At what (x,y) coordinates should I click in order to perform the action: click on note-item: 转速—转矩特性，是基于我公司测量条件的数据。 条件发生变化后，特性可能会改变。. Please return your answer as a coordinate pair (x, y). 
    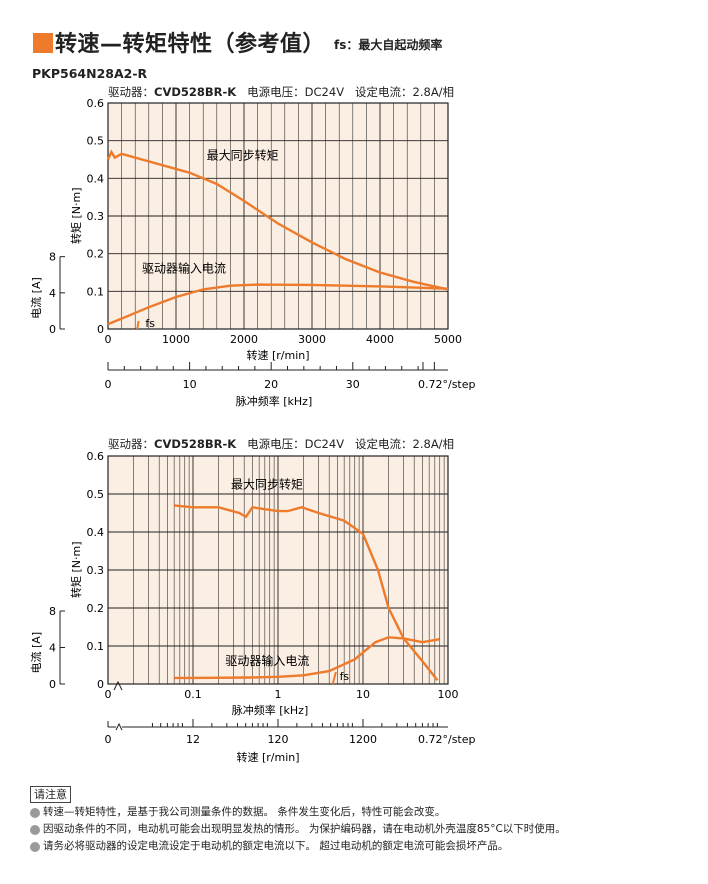
    Looking at the image, I should click on (298, 812).